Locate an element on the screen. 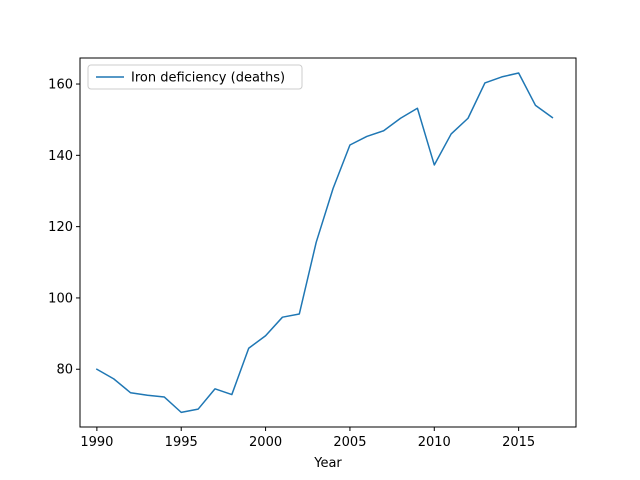 The image size is (640, 480). legend: Iron deficiency (deaths) is located at coordinates (195, 77).